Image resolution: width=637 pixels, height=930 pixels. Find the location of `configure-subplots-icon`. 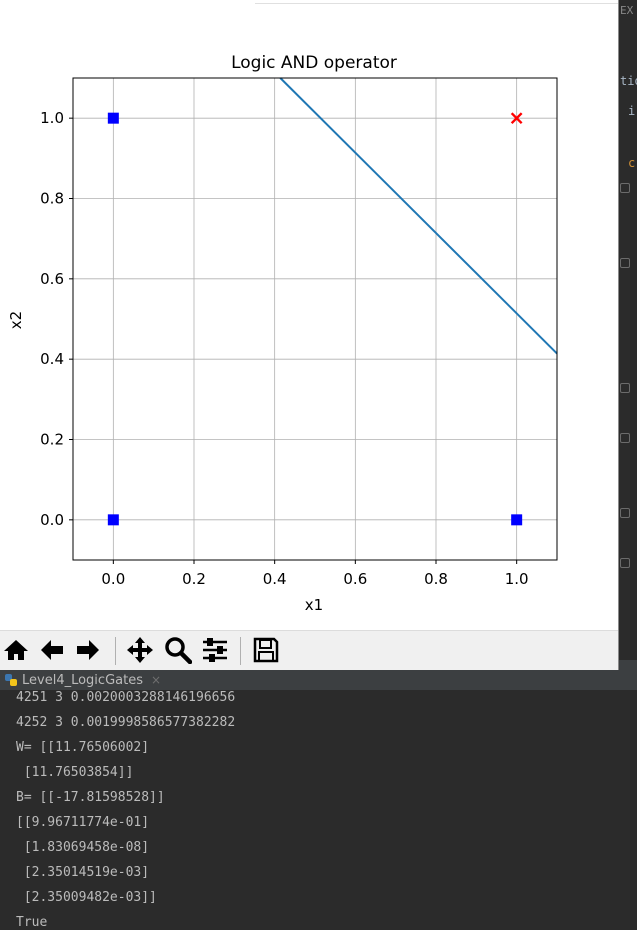

configure-subplots-icon is located at coordinates (215, 650).